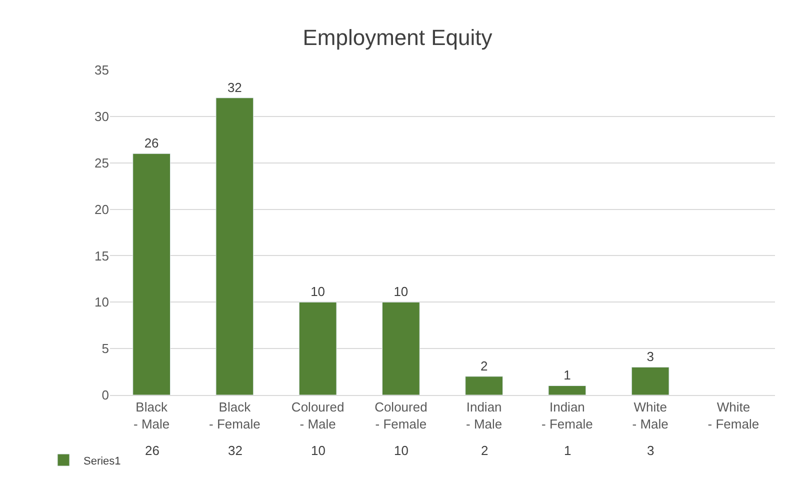 Image resolution: width=795 pixels, height=495 pixels. I want to click on x-tick-label: Coloured - Male, so click(317, 416).